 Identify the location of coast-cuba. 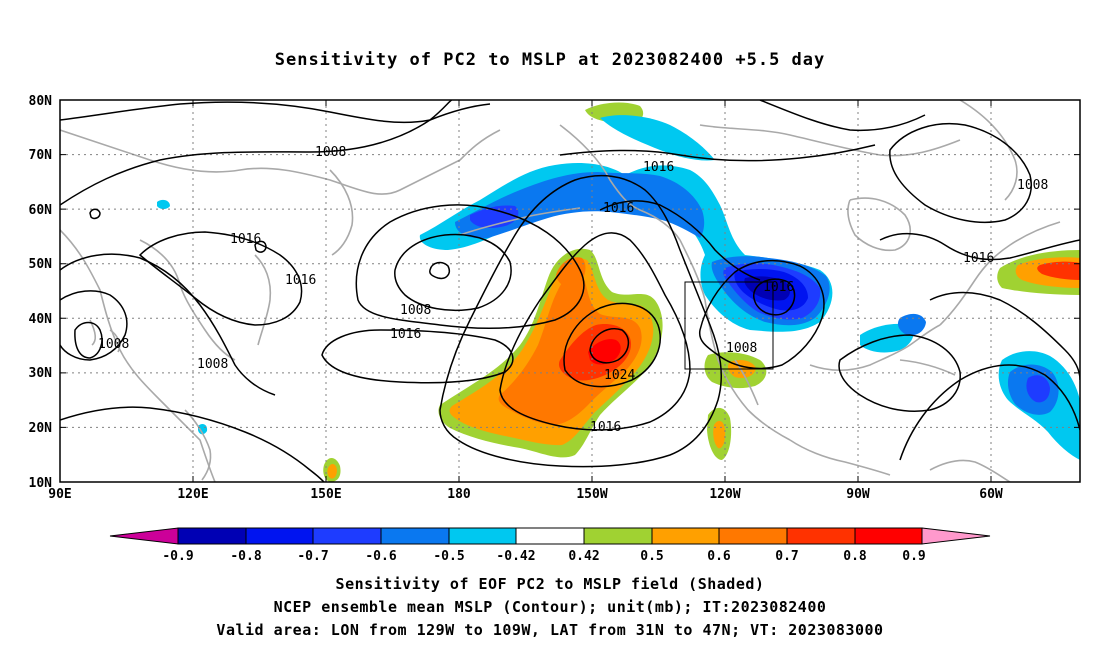
(927, 367).